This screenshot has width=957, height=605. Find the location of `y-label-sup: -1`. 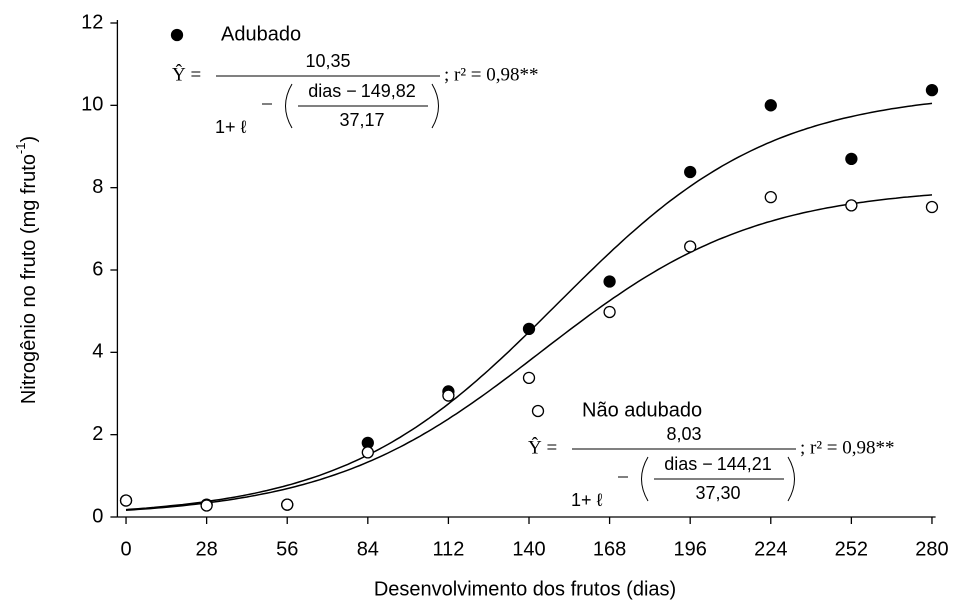

y-label-sup: -1 is located at coordinates (20, 148).